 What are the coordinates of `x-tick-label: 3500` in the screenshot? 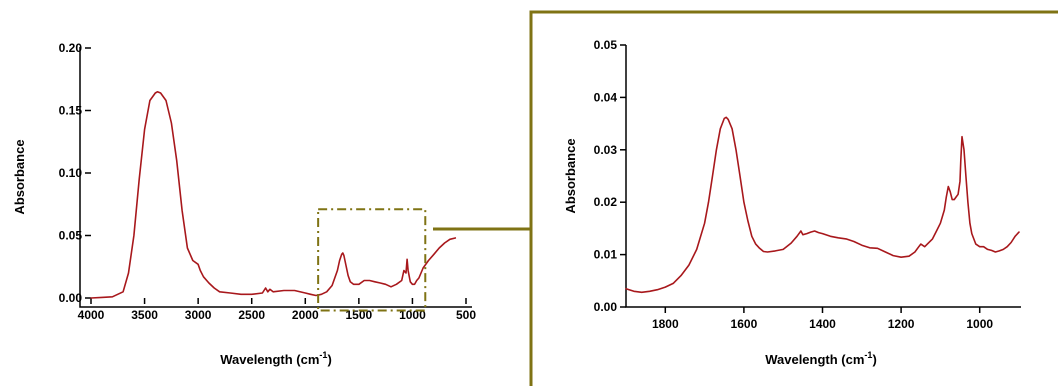 It's located at (144, 315).